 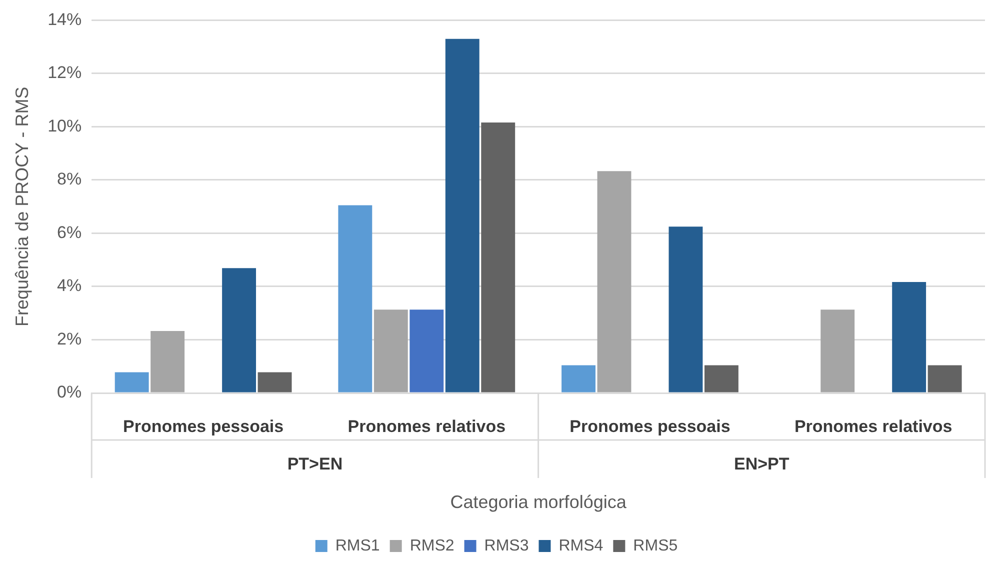 I want to click on text: PT>EN, so click(x=315, y=464).